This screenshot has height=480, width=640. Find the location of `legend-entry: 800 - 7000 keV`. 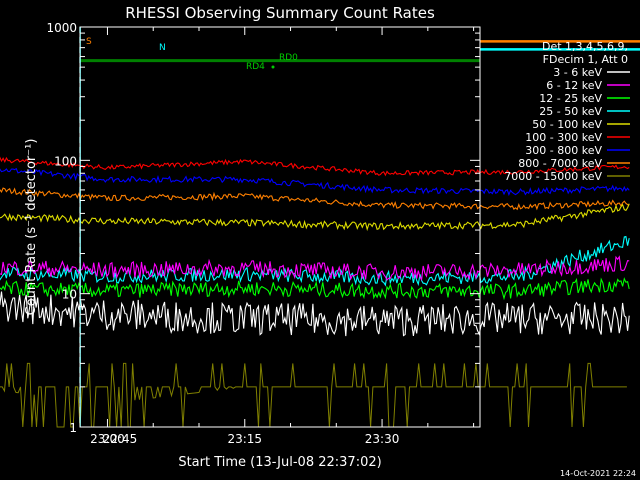

legend-entry: 800 - 7000 keV is located at coordinates (560, 163).